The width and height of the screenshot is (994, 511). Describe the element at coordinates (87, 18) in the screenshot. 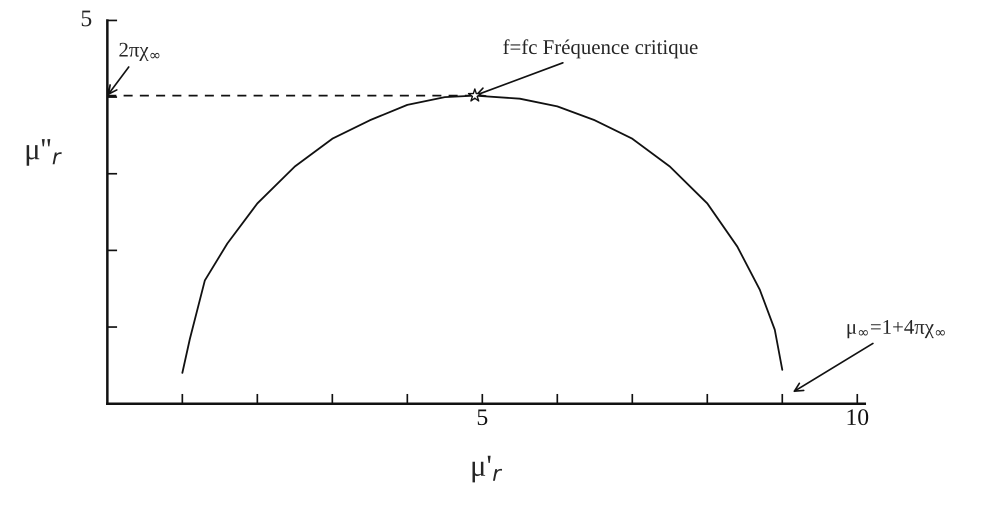

I see `text: 5` at that location.